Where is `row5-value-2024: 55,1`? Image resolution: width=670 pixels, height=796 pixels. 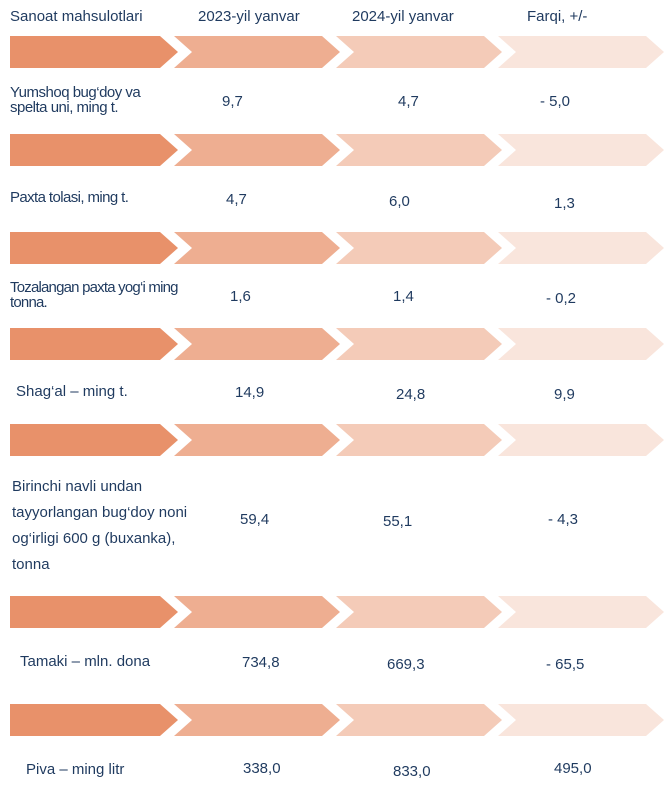 row5-value-2024: 55,1 is located at coordinates (398, 521).